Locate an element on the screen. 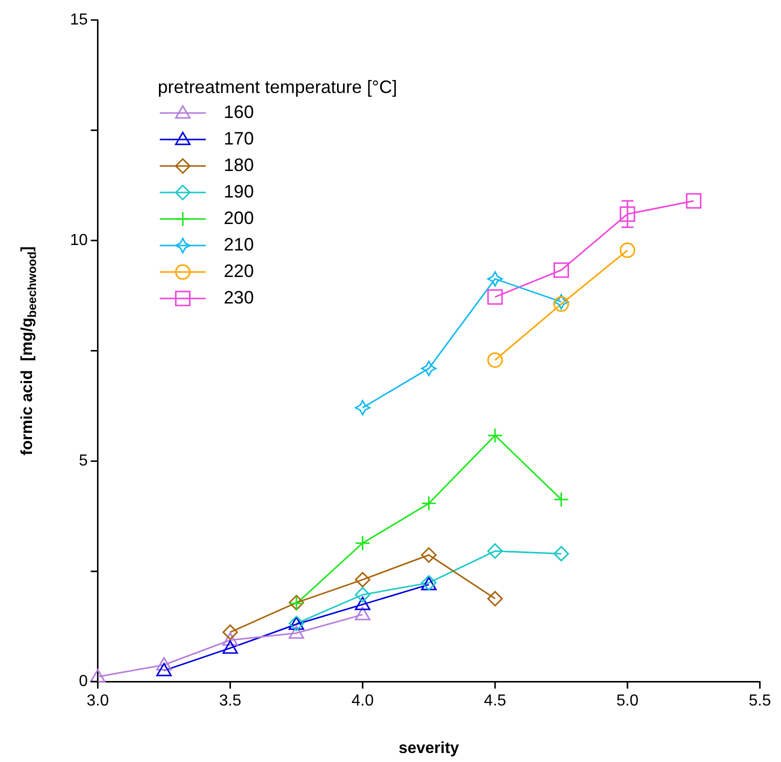 Image resolution: width=781 pixels, height=762 pixels. legend-label: 230 is located at coordinates (239, 297).